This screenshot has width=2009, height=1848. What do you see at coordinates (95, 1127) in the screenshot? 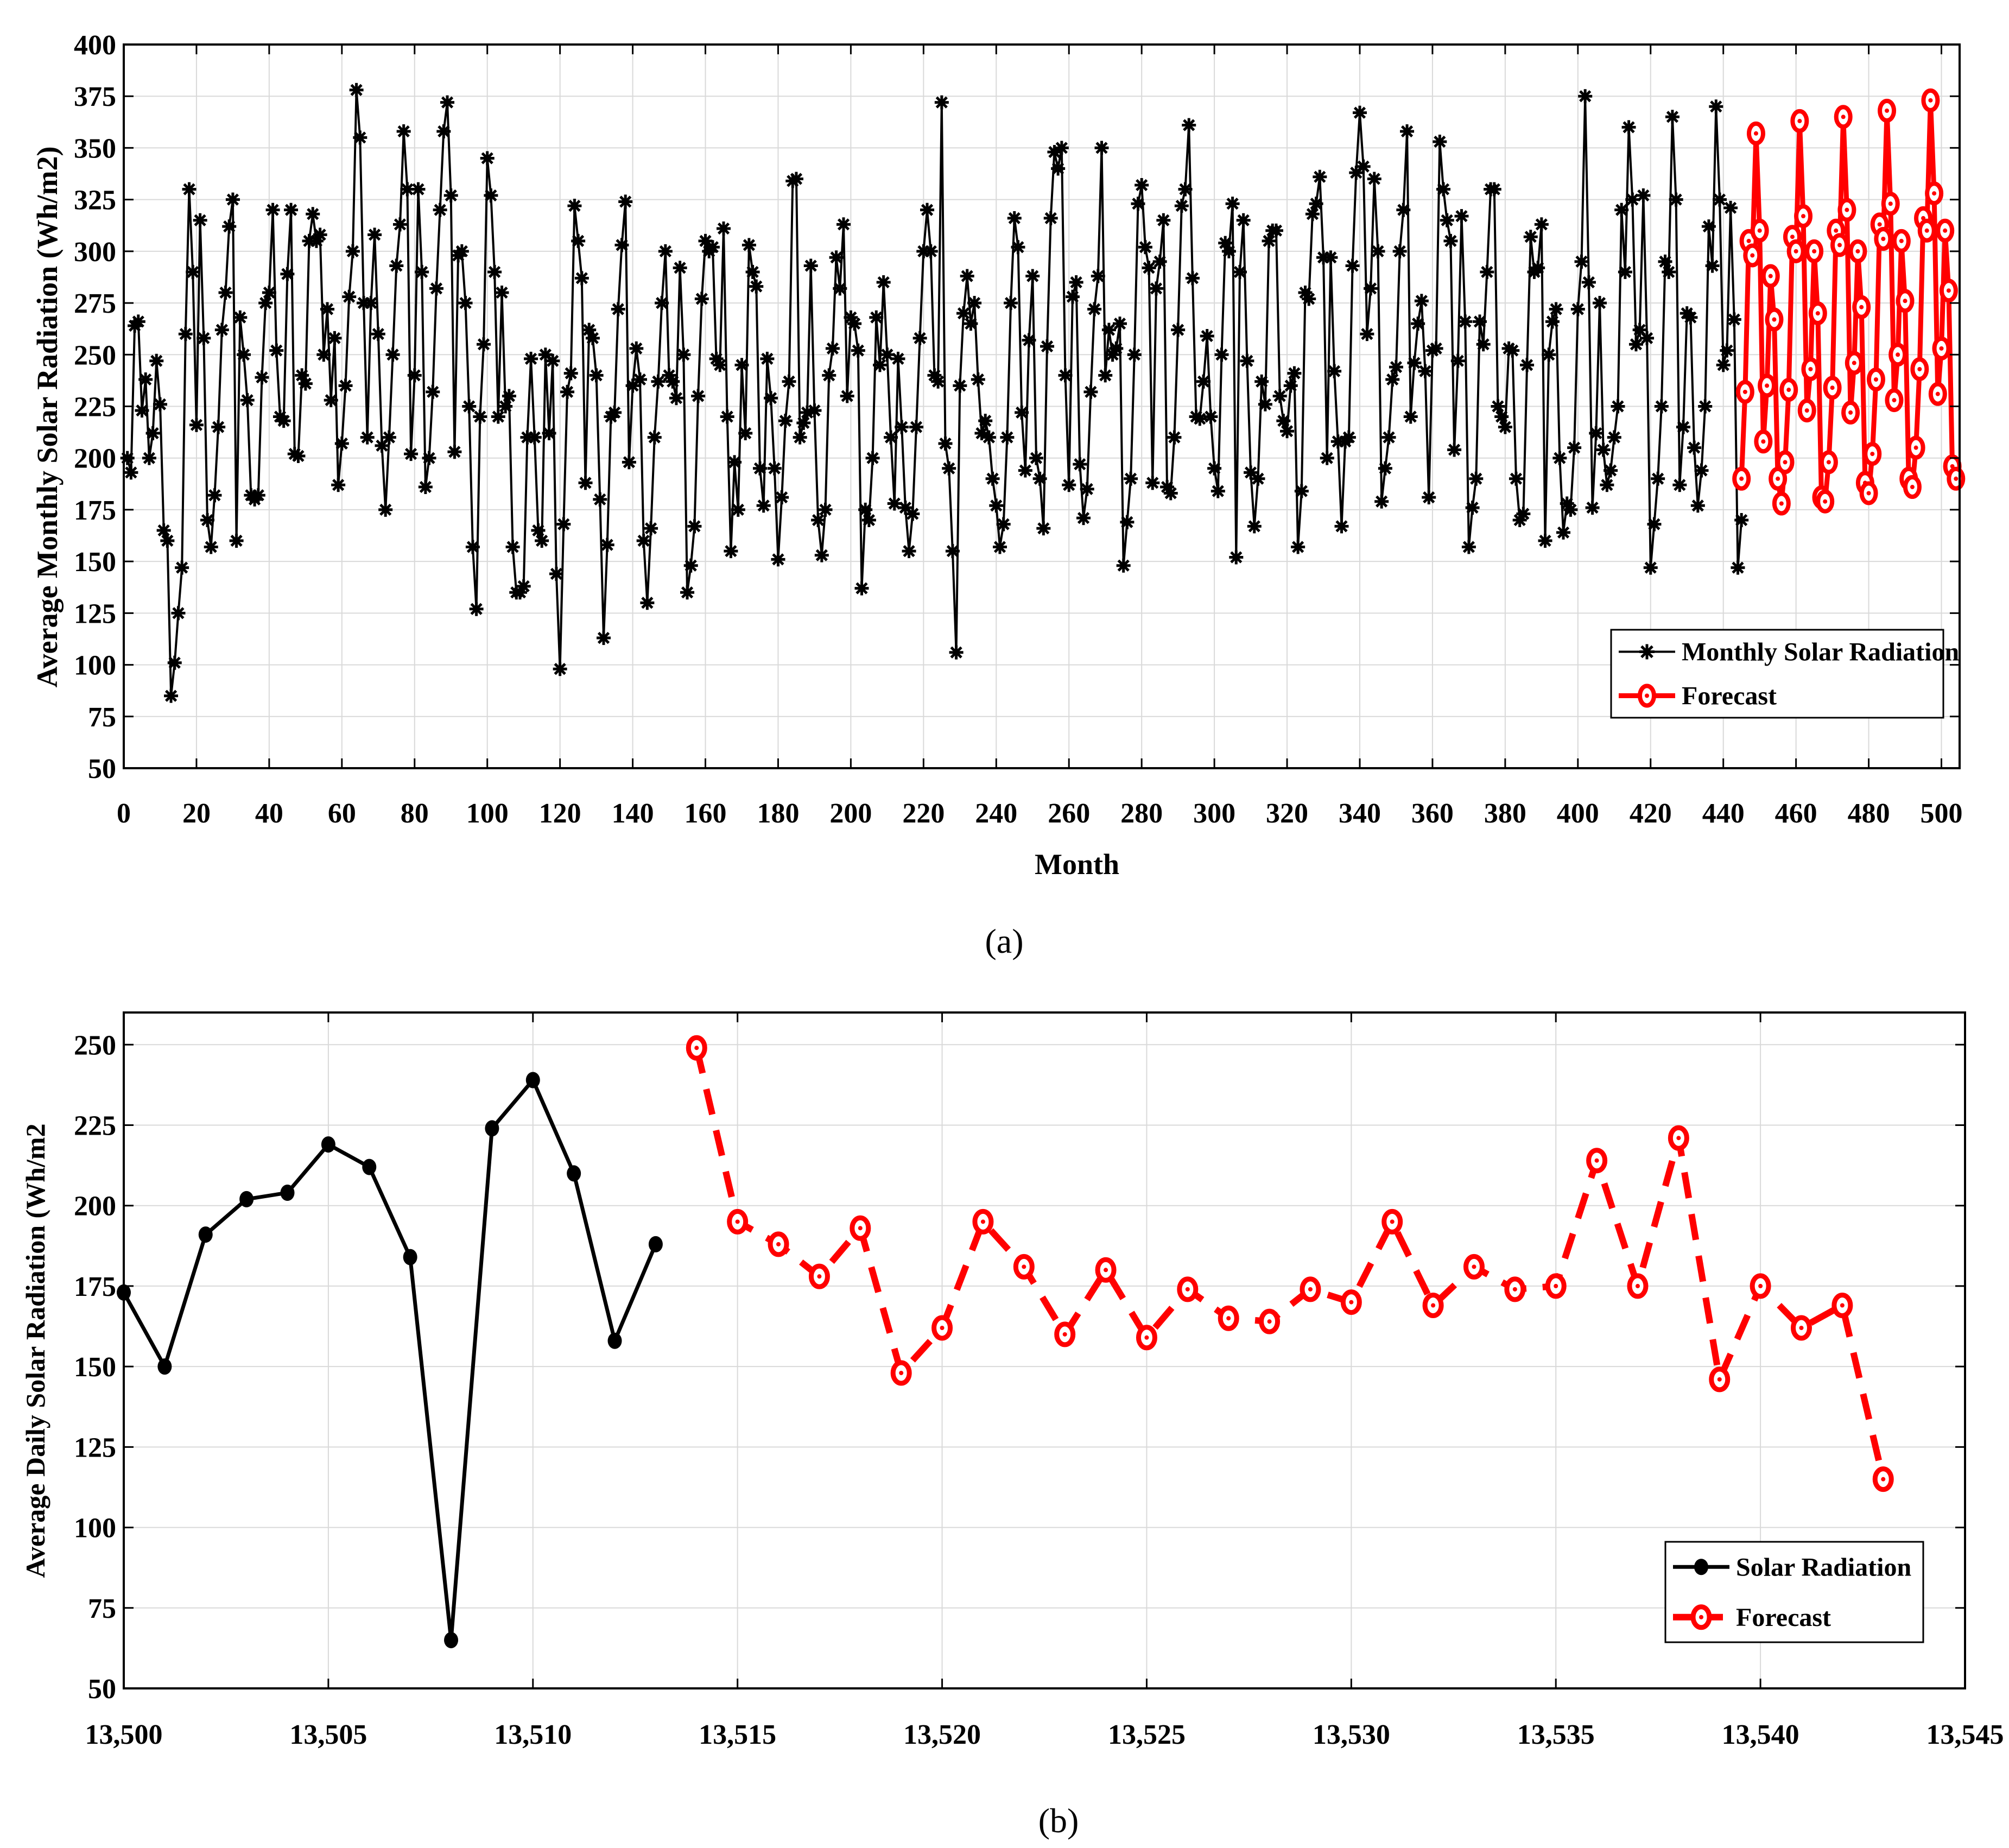
I see `y-tick-label: 225` at bounding box center [95, 1127].